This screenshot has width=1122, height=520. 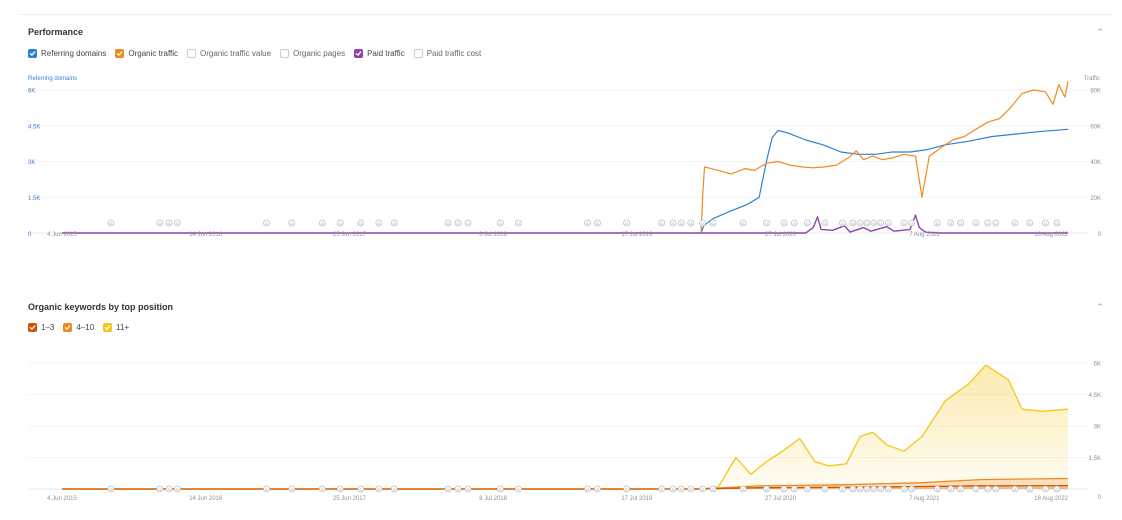 I want to click on collapse-performance-icon: ⌃, so click(x=1100, y=32).